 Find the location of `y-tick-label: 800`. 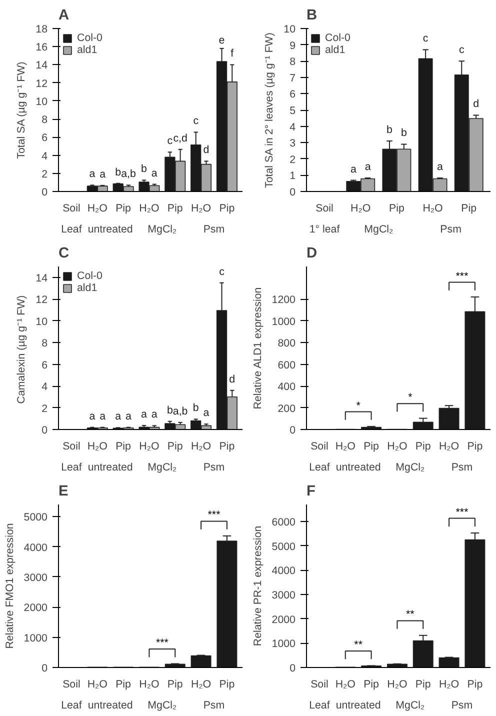

y-tick-label: 800 is located at coordinates (287, 344).